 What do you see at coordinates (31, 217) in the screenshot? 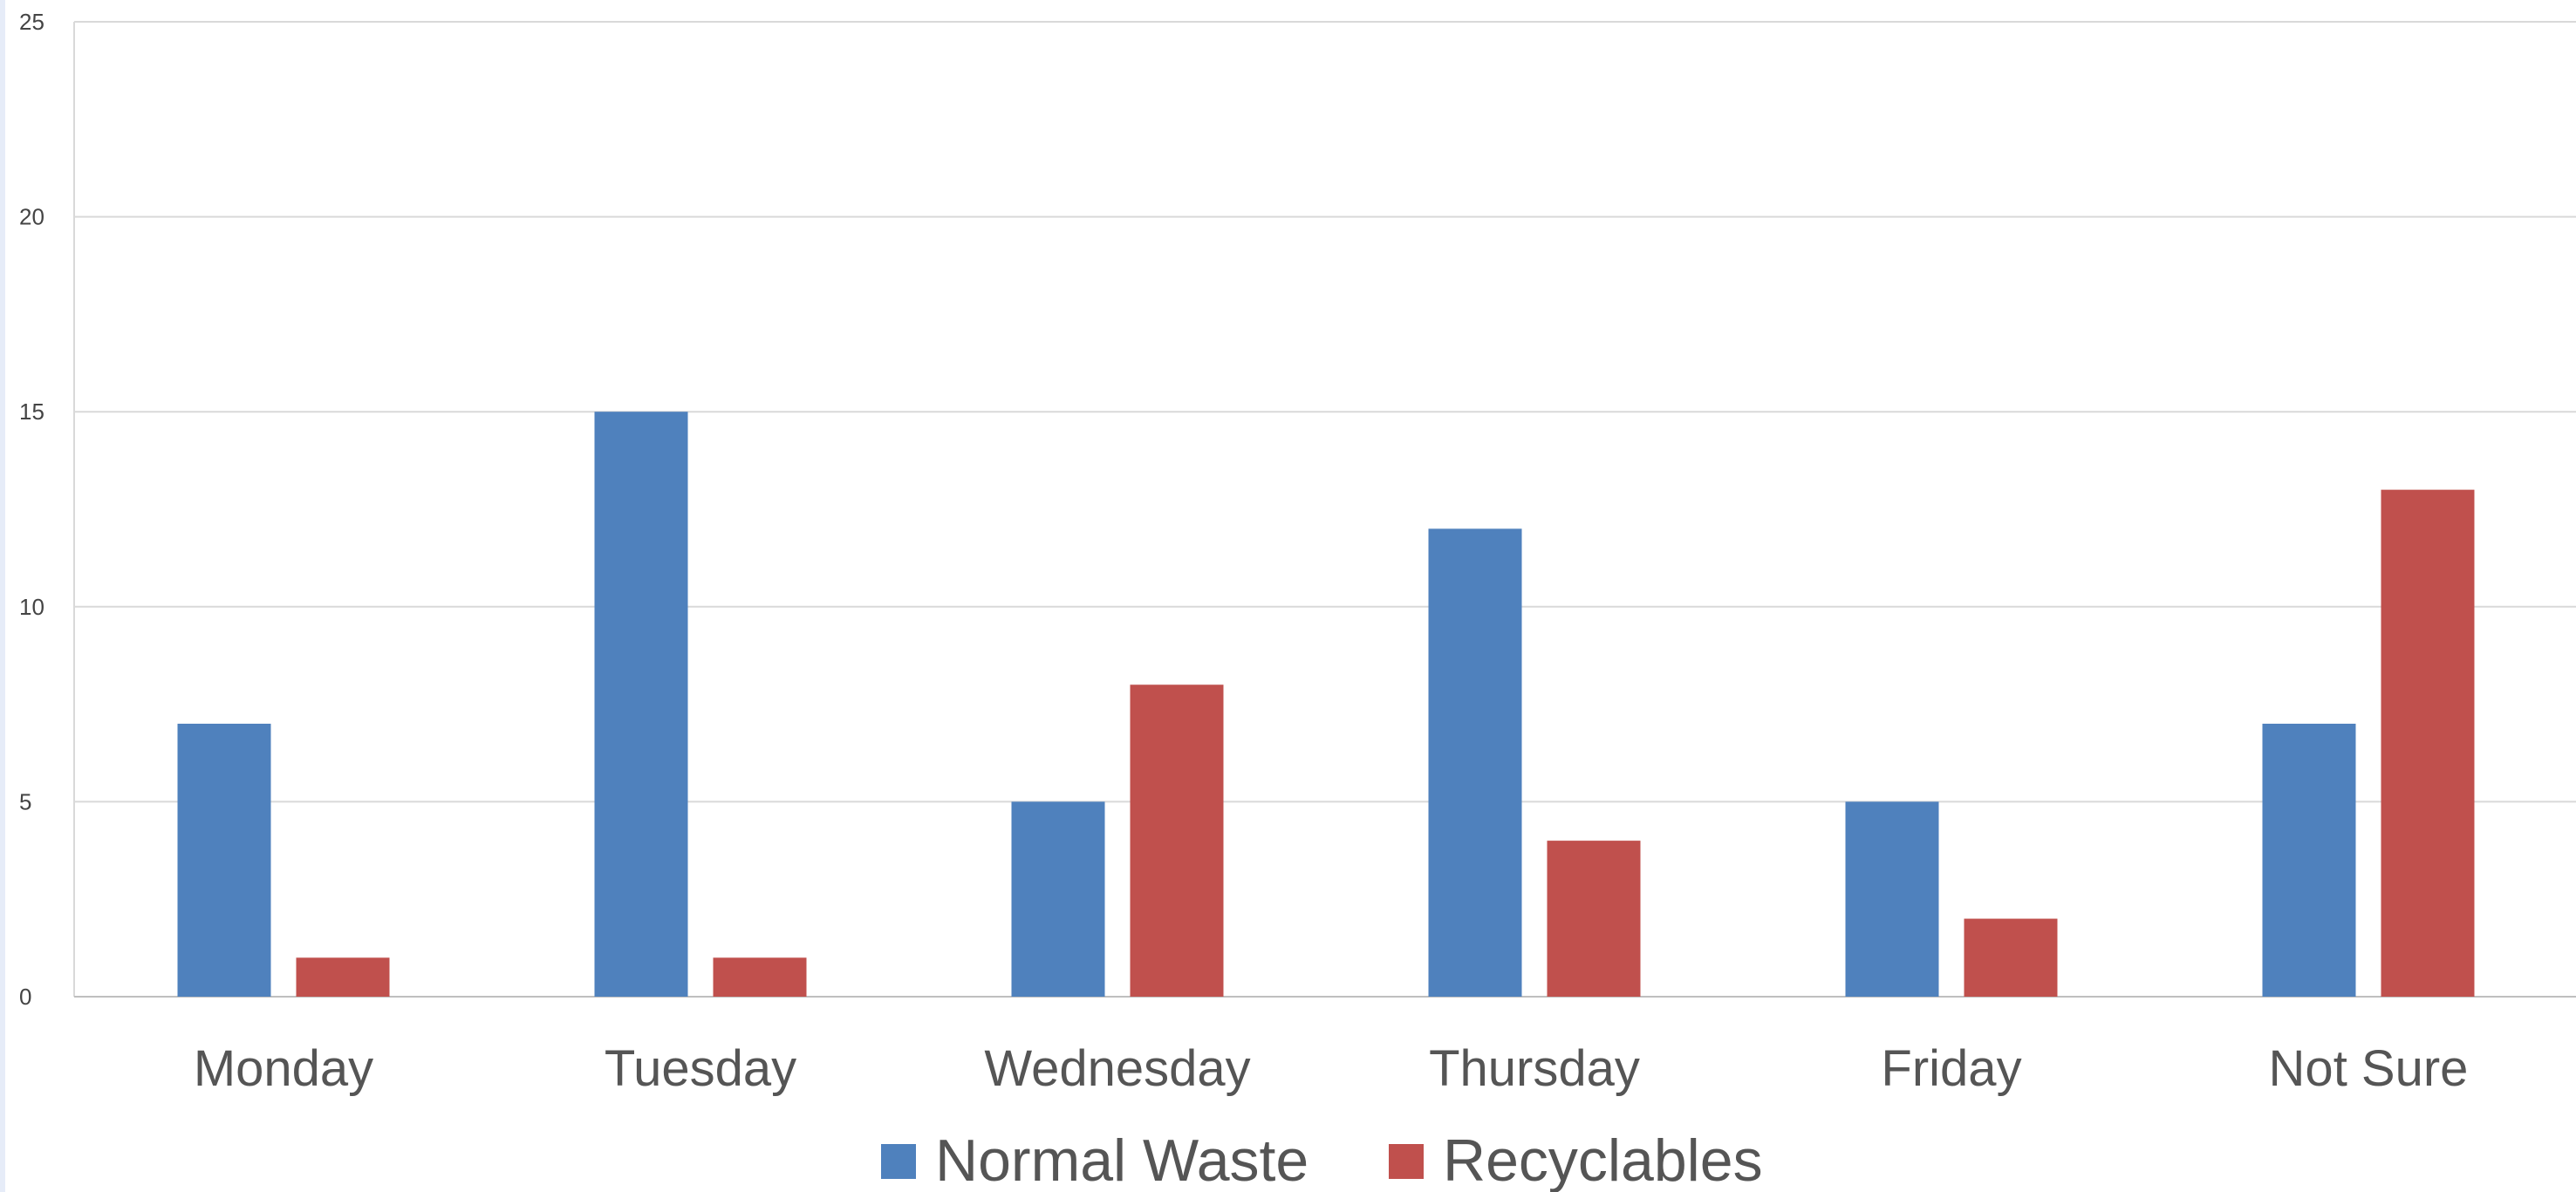
I see `y-tick-label: 20` at bounding box center [31, 217].